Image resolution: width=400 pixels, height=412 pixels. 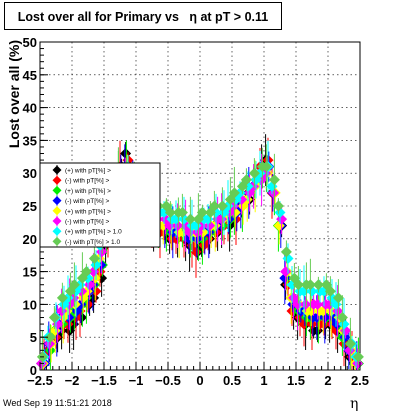 What do you see at coordinates (14, 94) in the screenshot?
I see `y-axis-title: Lost over all (%)` at bounding box center [14, 94].